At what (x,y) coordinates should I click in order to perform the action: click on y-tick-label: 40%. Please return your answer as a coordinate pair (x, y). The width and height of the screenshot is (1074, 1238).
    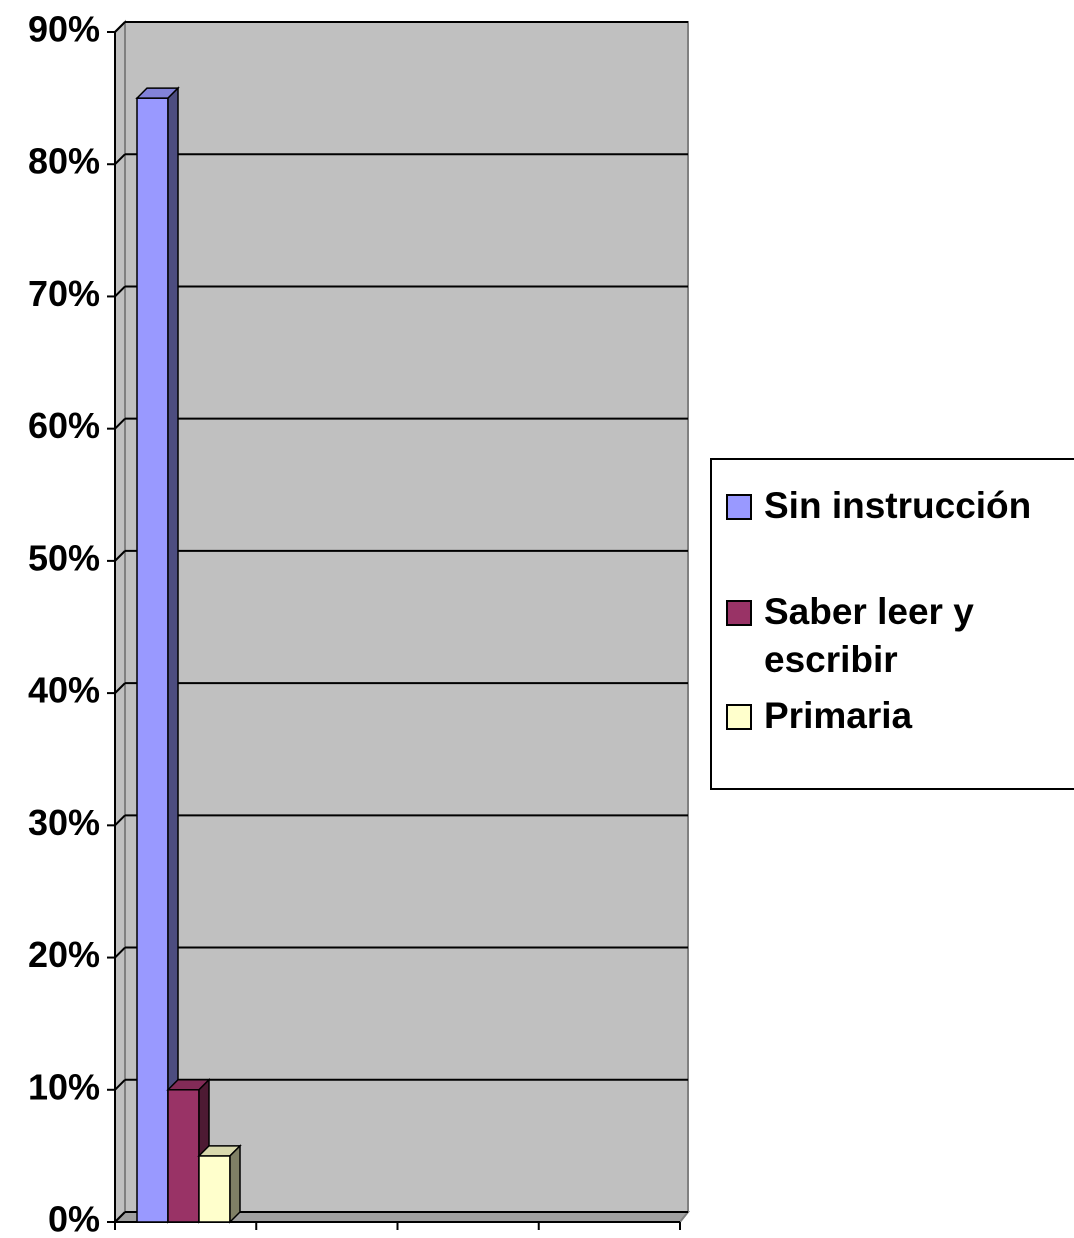
    Looking at the image, I should click on (64, 690).